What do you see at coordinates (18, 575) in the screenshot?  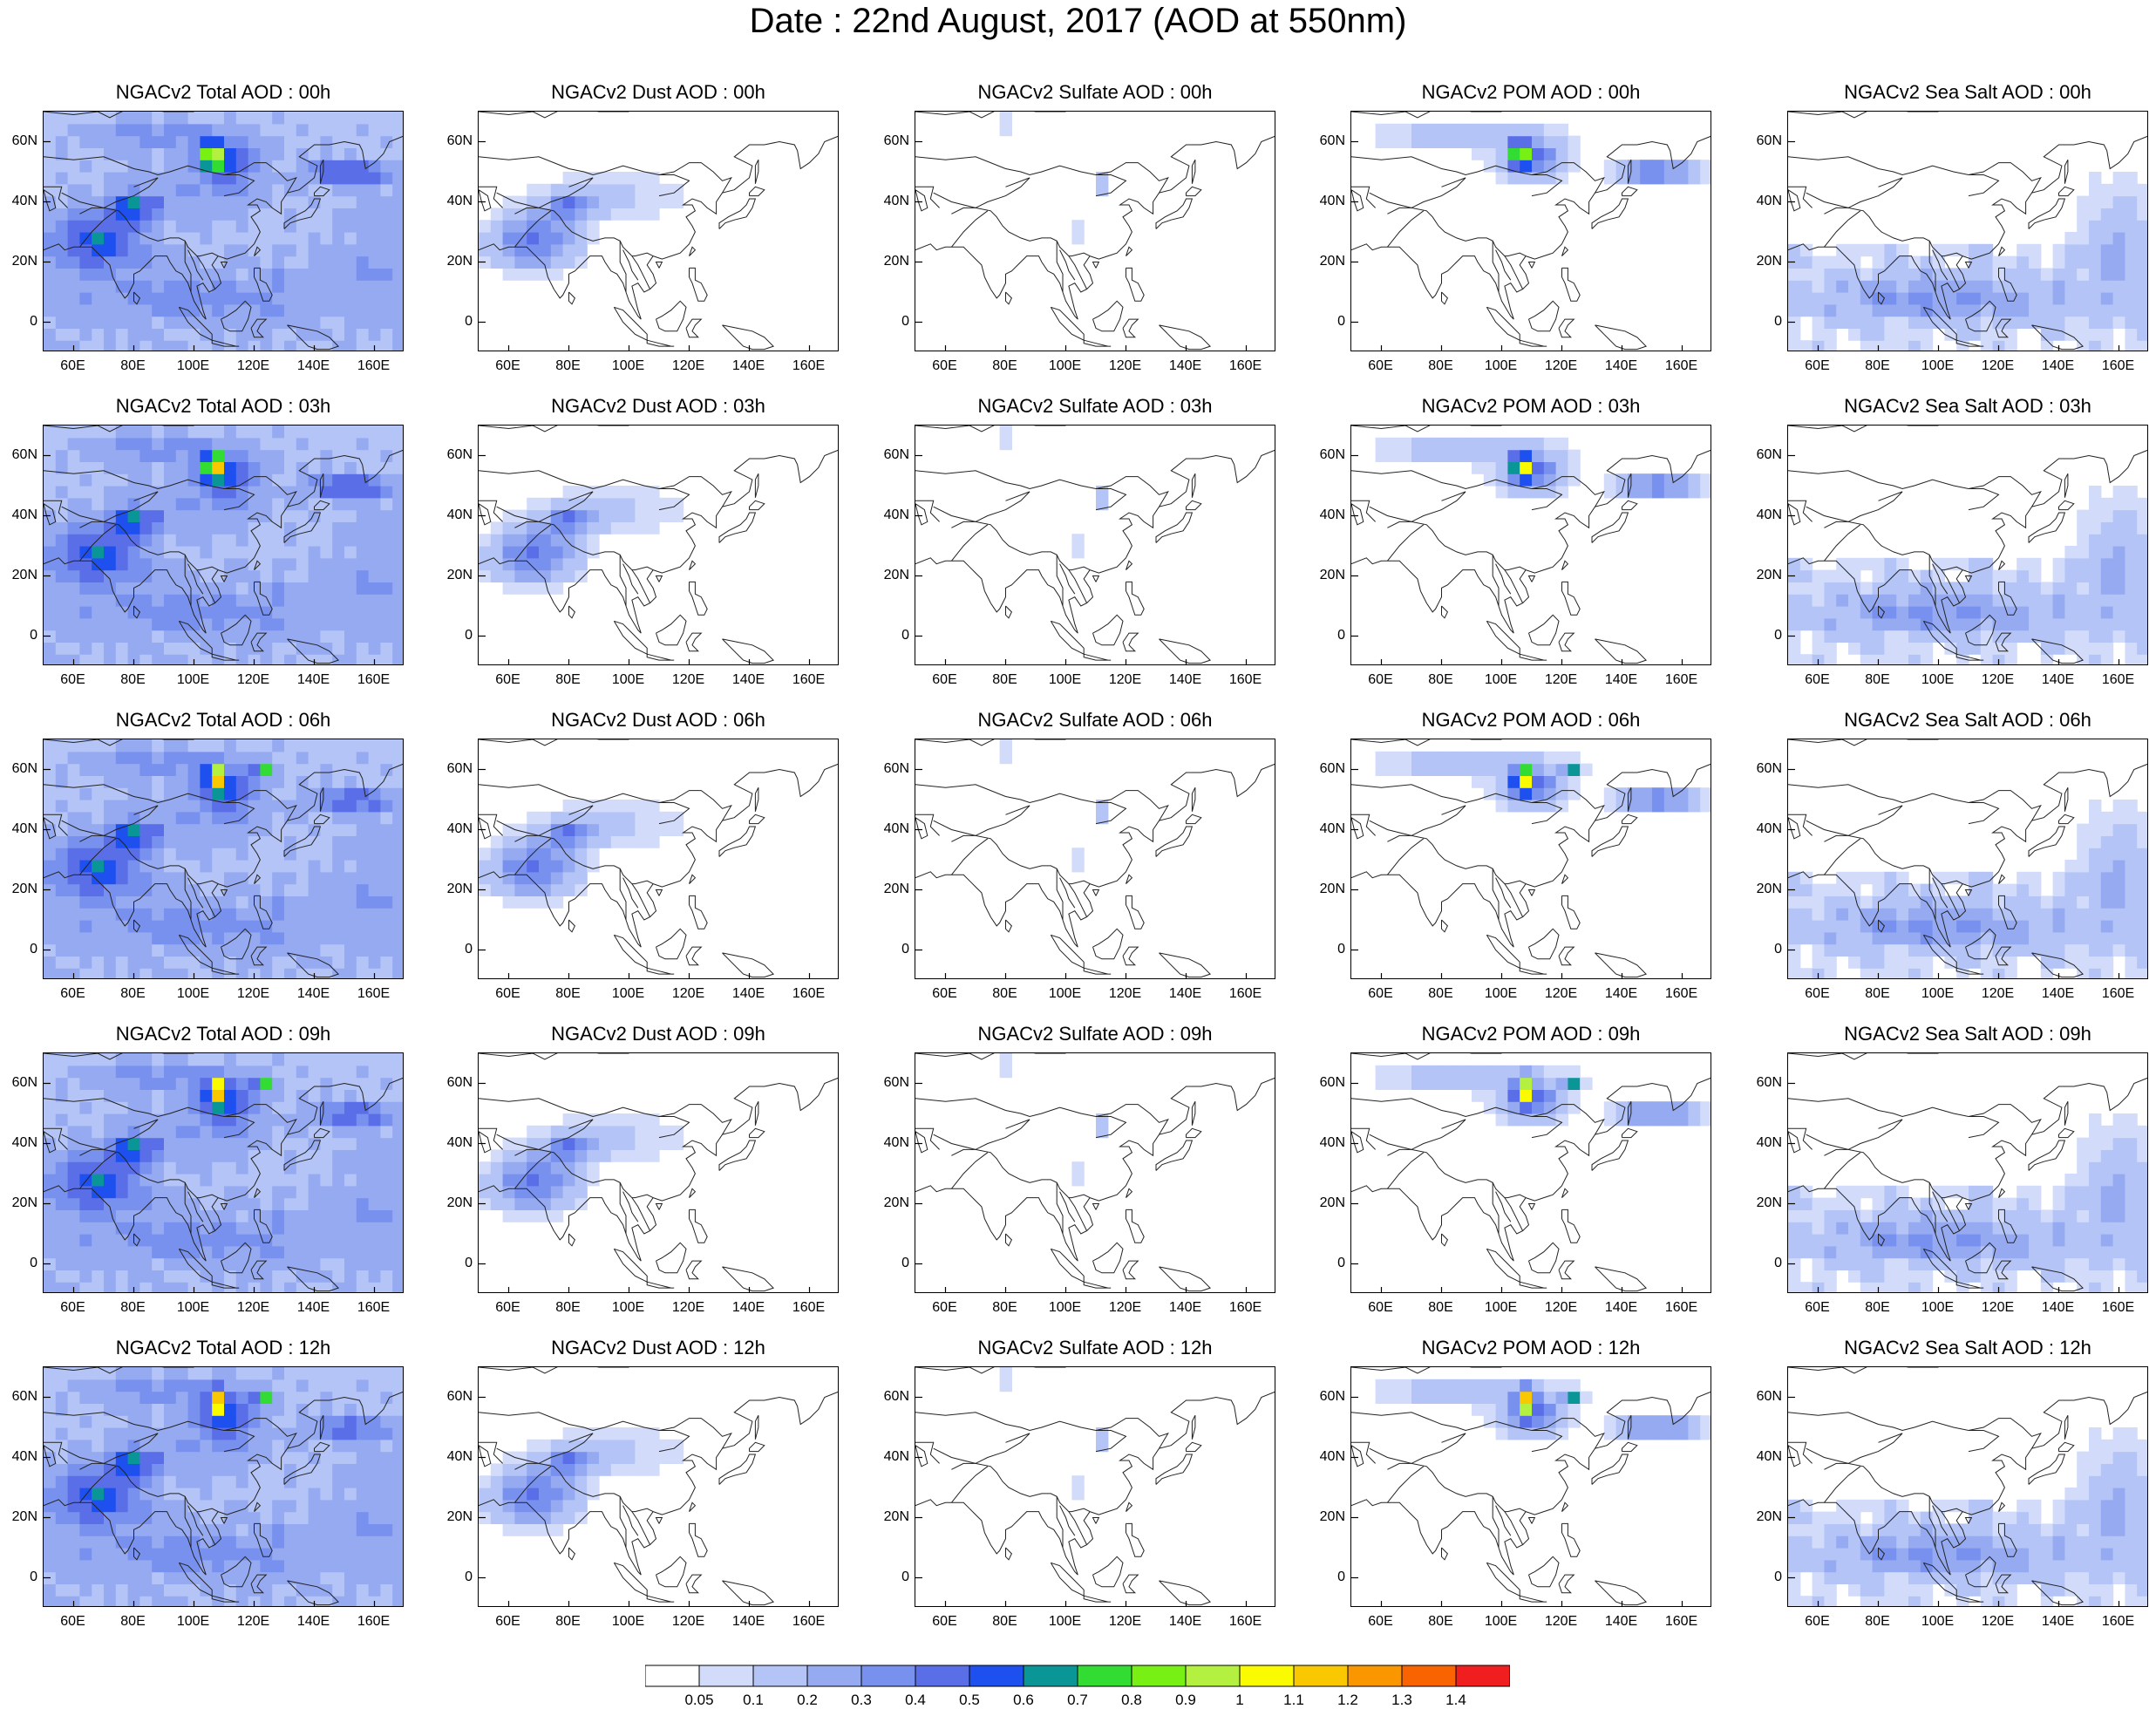 I see `lat-tick-label: 20N` at bounding box center [18, 575].